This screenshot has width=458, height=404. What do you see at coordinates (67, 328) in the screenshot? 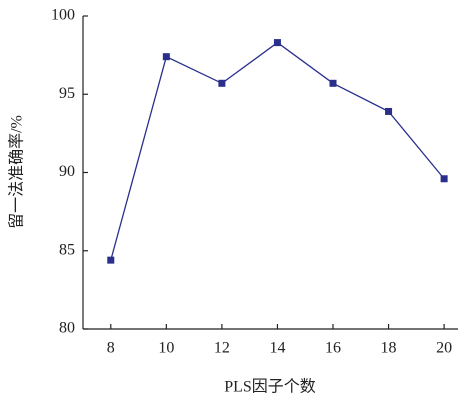
I see `y-tick-label: 80` at bounding box center [67, 328].